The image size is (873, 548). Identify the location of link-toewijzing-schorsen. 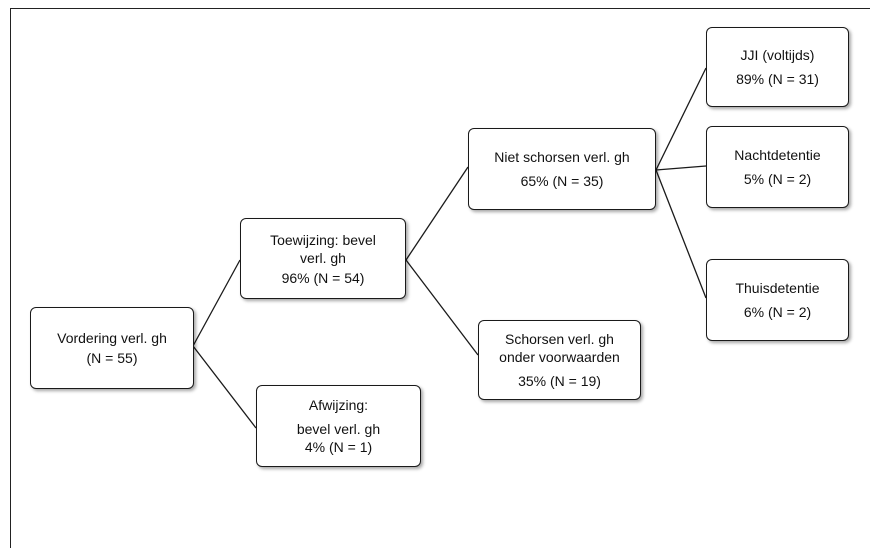
(442, 307).